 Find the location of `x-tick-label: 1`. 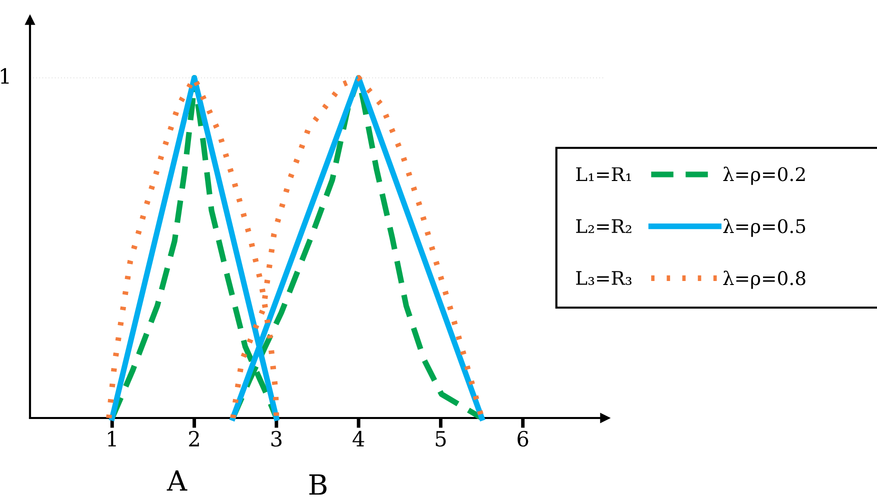

x-tick-label: 1 is located at coordinates (112, 438).